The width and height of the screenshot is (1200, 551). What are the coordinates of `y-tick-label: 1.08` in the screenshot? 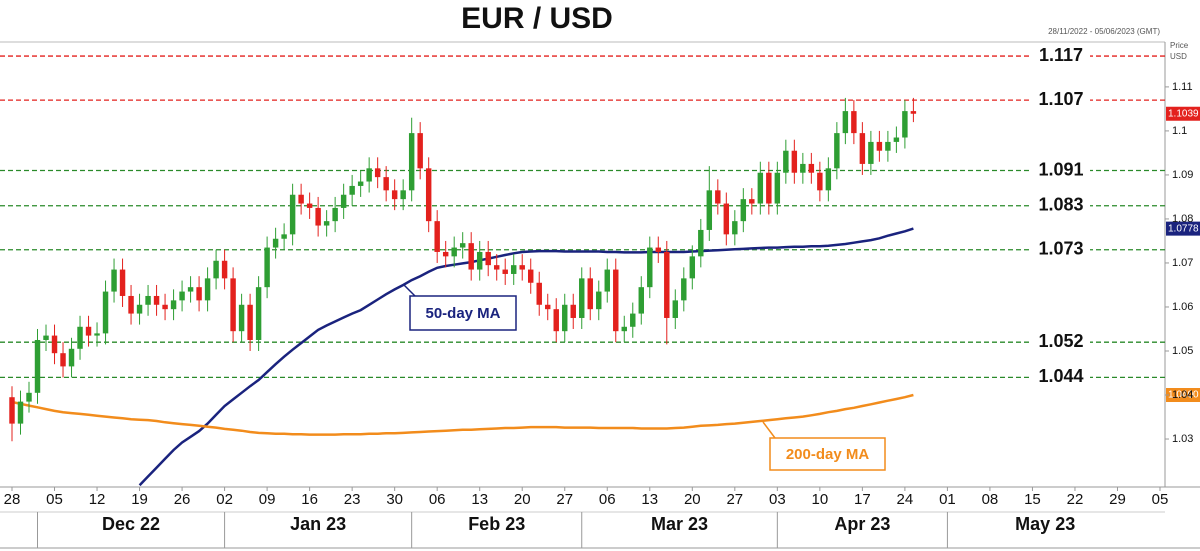 It's located at (1182, 219).